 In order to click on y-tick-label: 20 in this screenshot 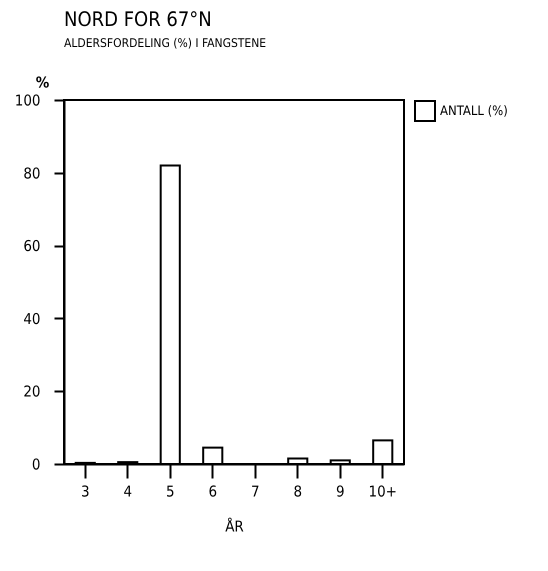, I will do `click(31, 391)`.